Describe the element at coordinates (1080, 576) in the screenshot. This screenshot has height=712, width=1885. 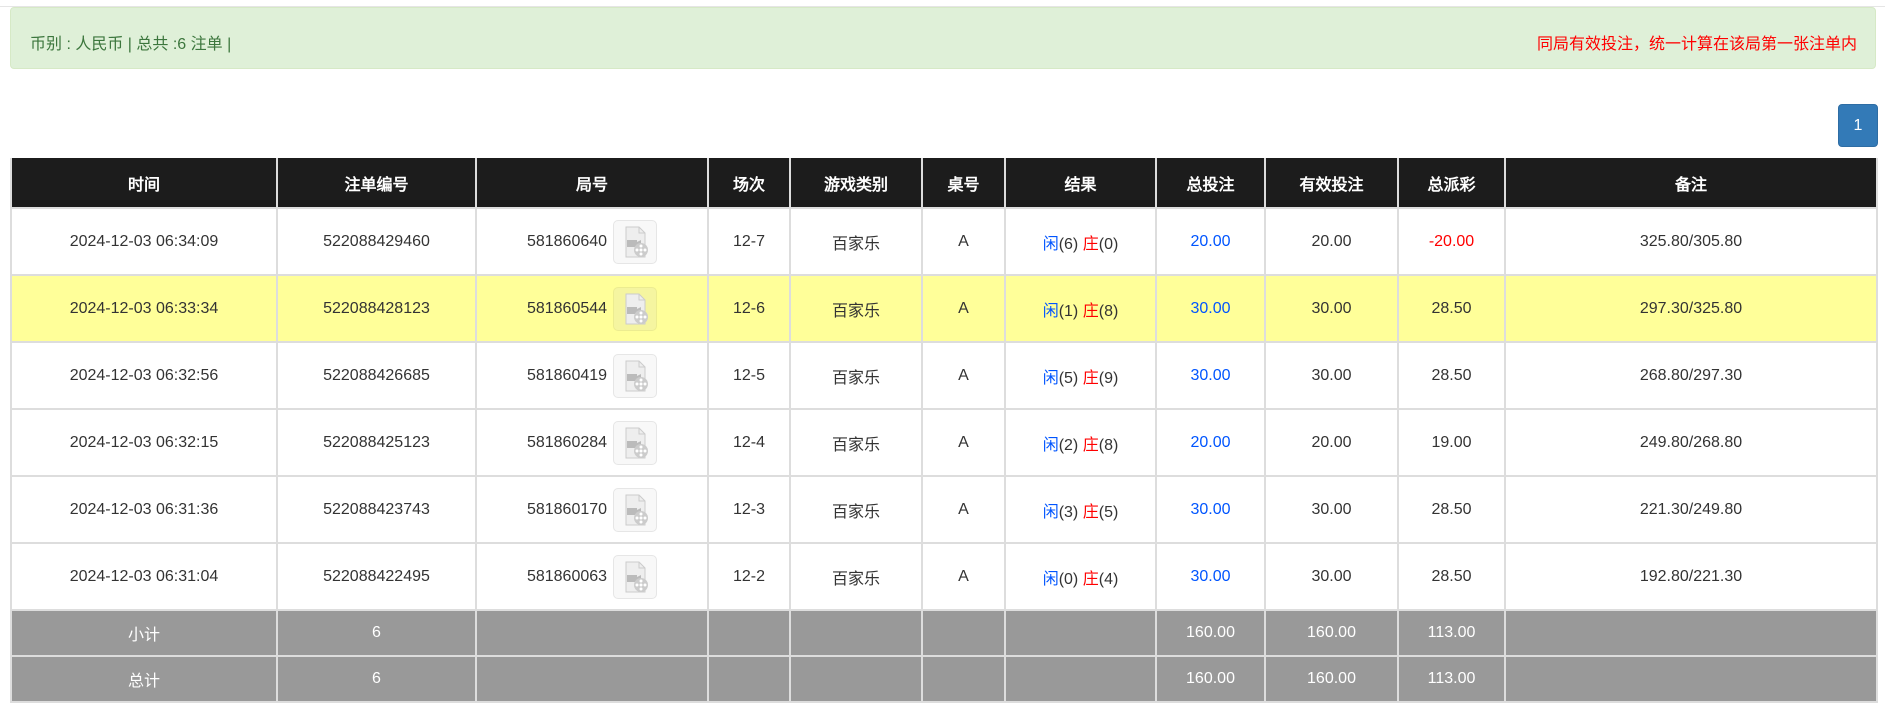
I see `result-cell: 闲(0) 庄(4)` at that location.